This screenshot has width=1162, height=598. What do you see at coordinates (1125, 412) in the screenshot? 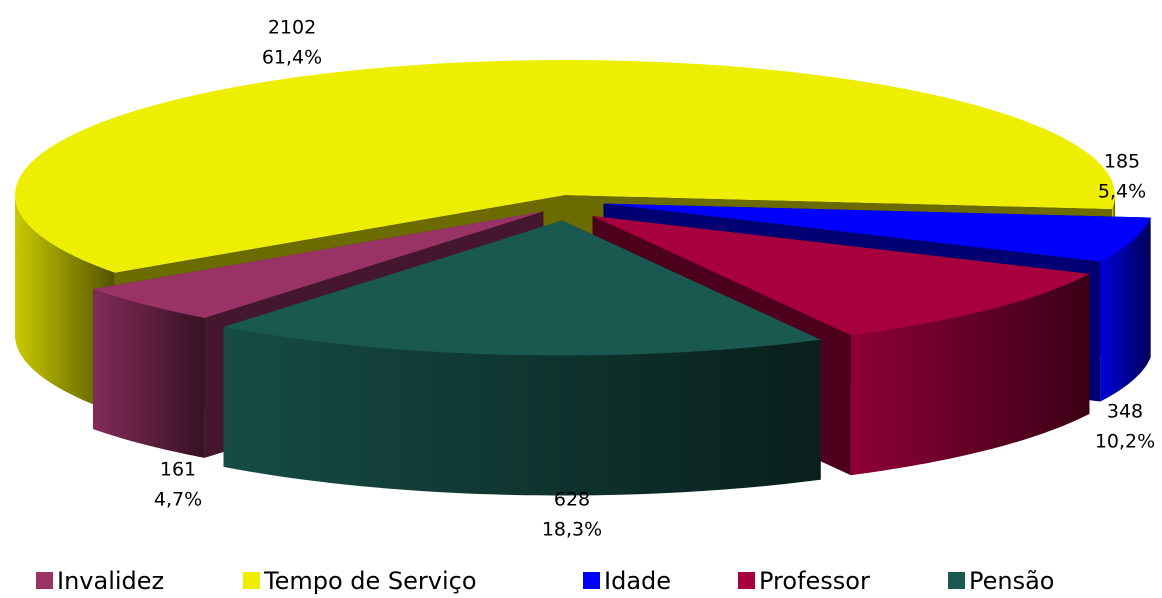
I see `value-label: 348` at bounding box center [1125, 412].